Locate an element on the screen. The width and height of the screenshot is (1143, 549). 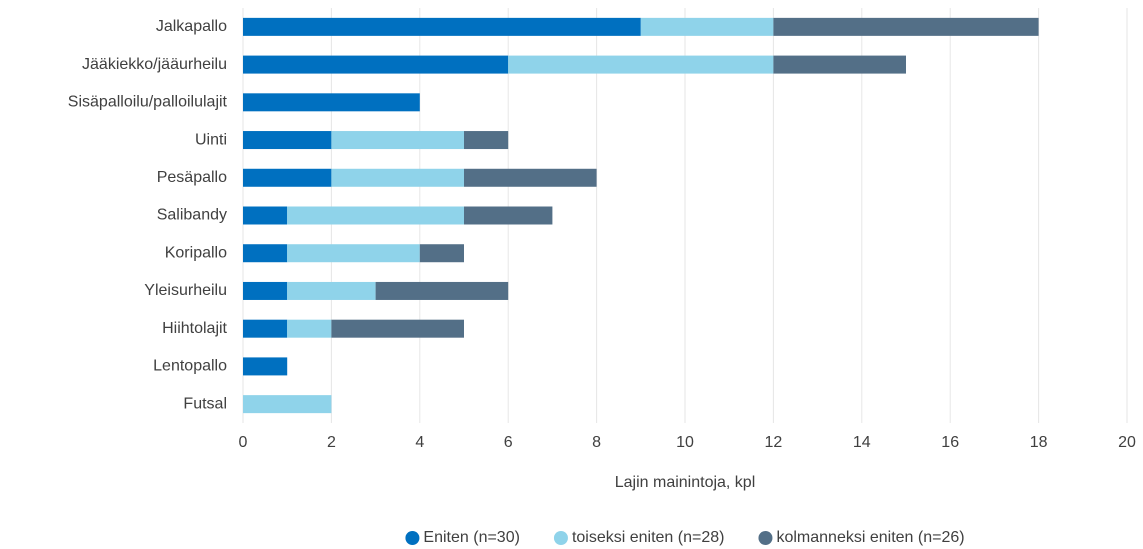
x-tick-label: 8 is located at coordinates (596, 442).